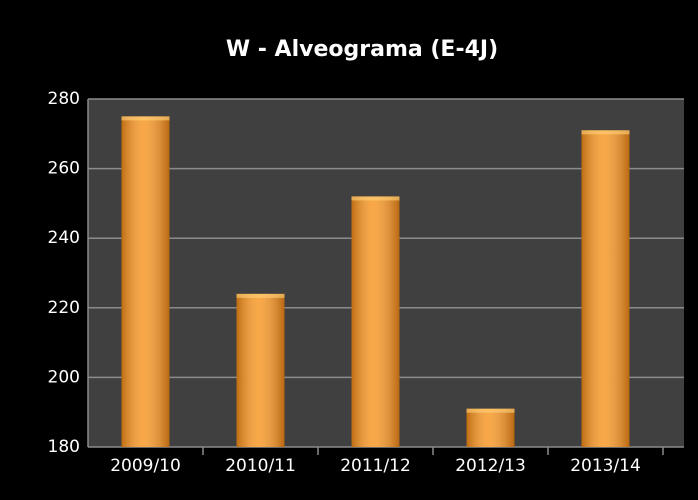 This screenshot has height=500, width=698. Describe the element at coordinates (64, 169) in the screenshot. I see `y-tick-label: 260` at that location.